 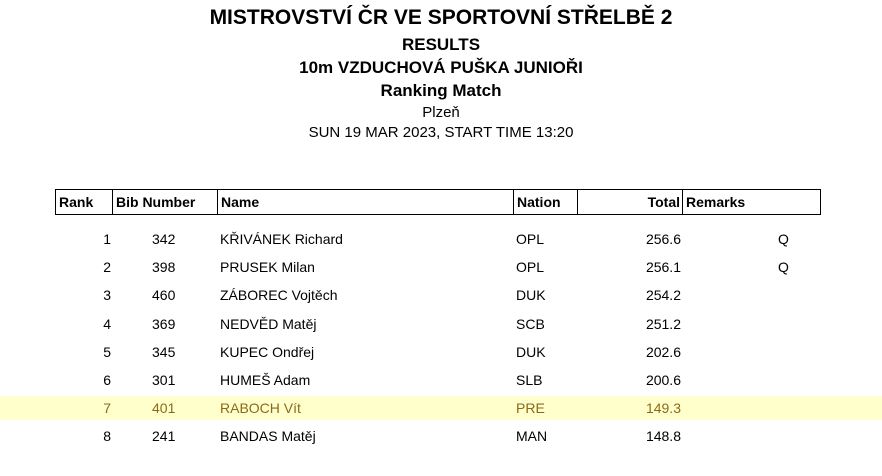 I want to click on cell-total: 202.6, so click(x=663, y=352).